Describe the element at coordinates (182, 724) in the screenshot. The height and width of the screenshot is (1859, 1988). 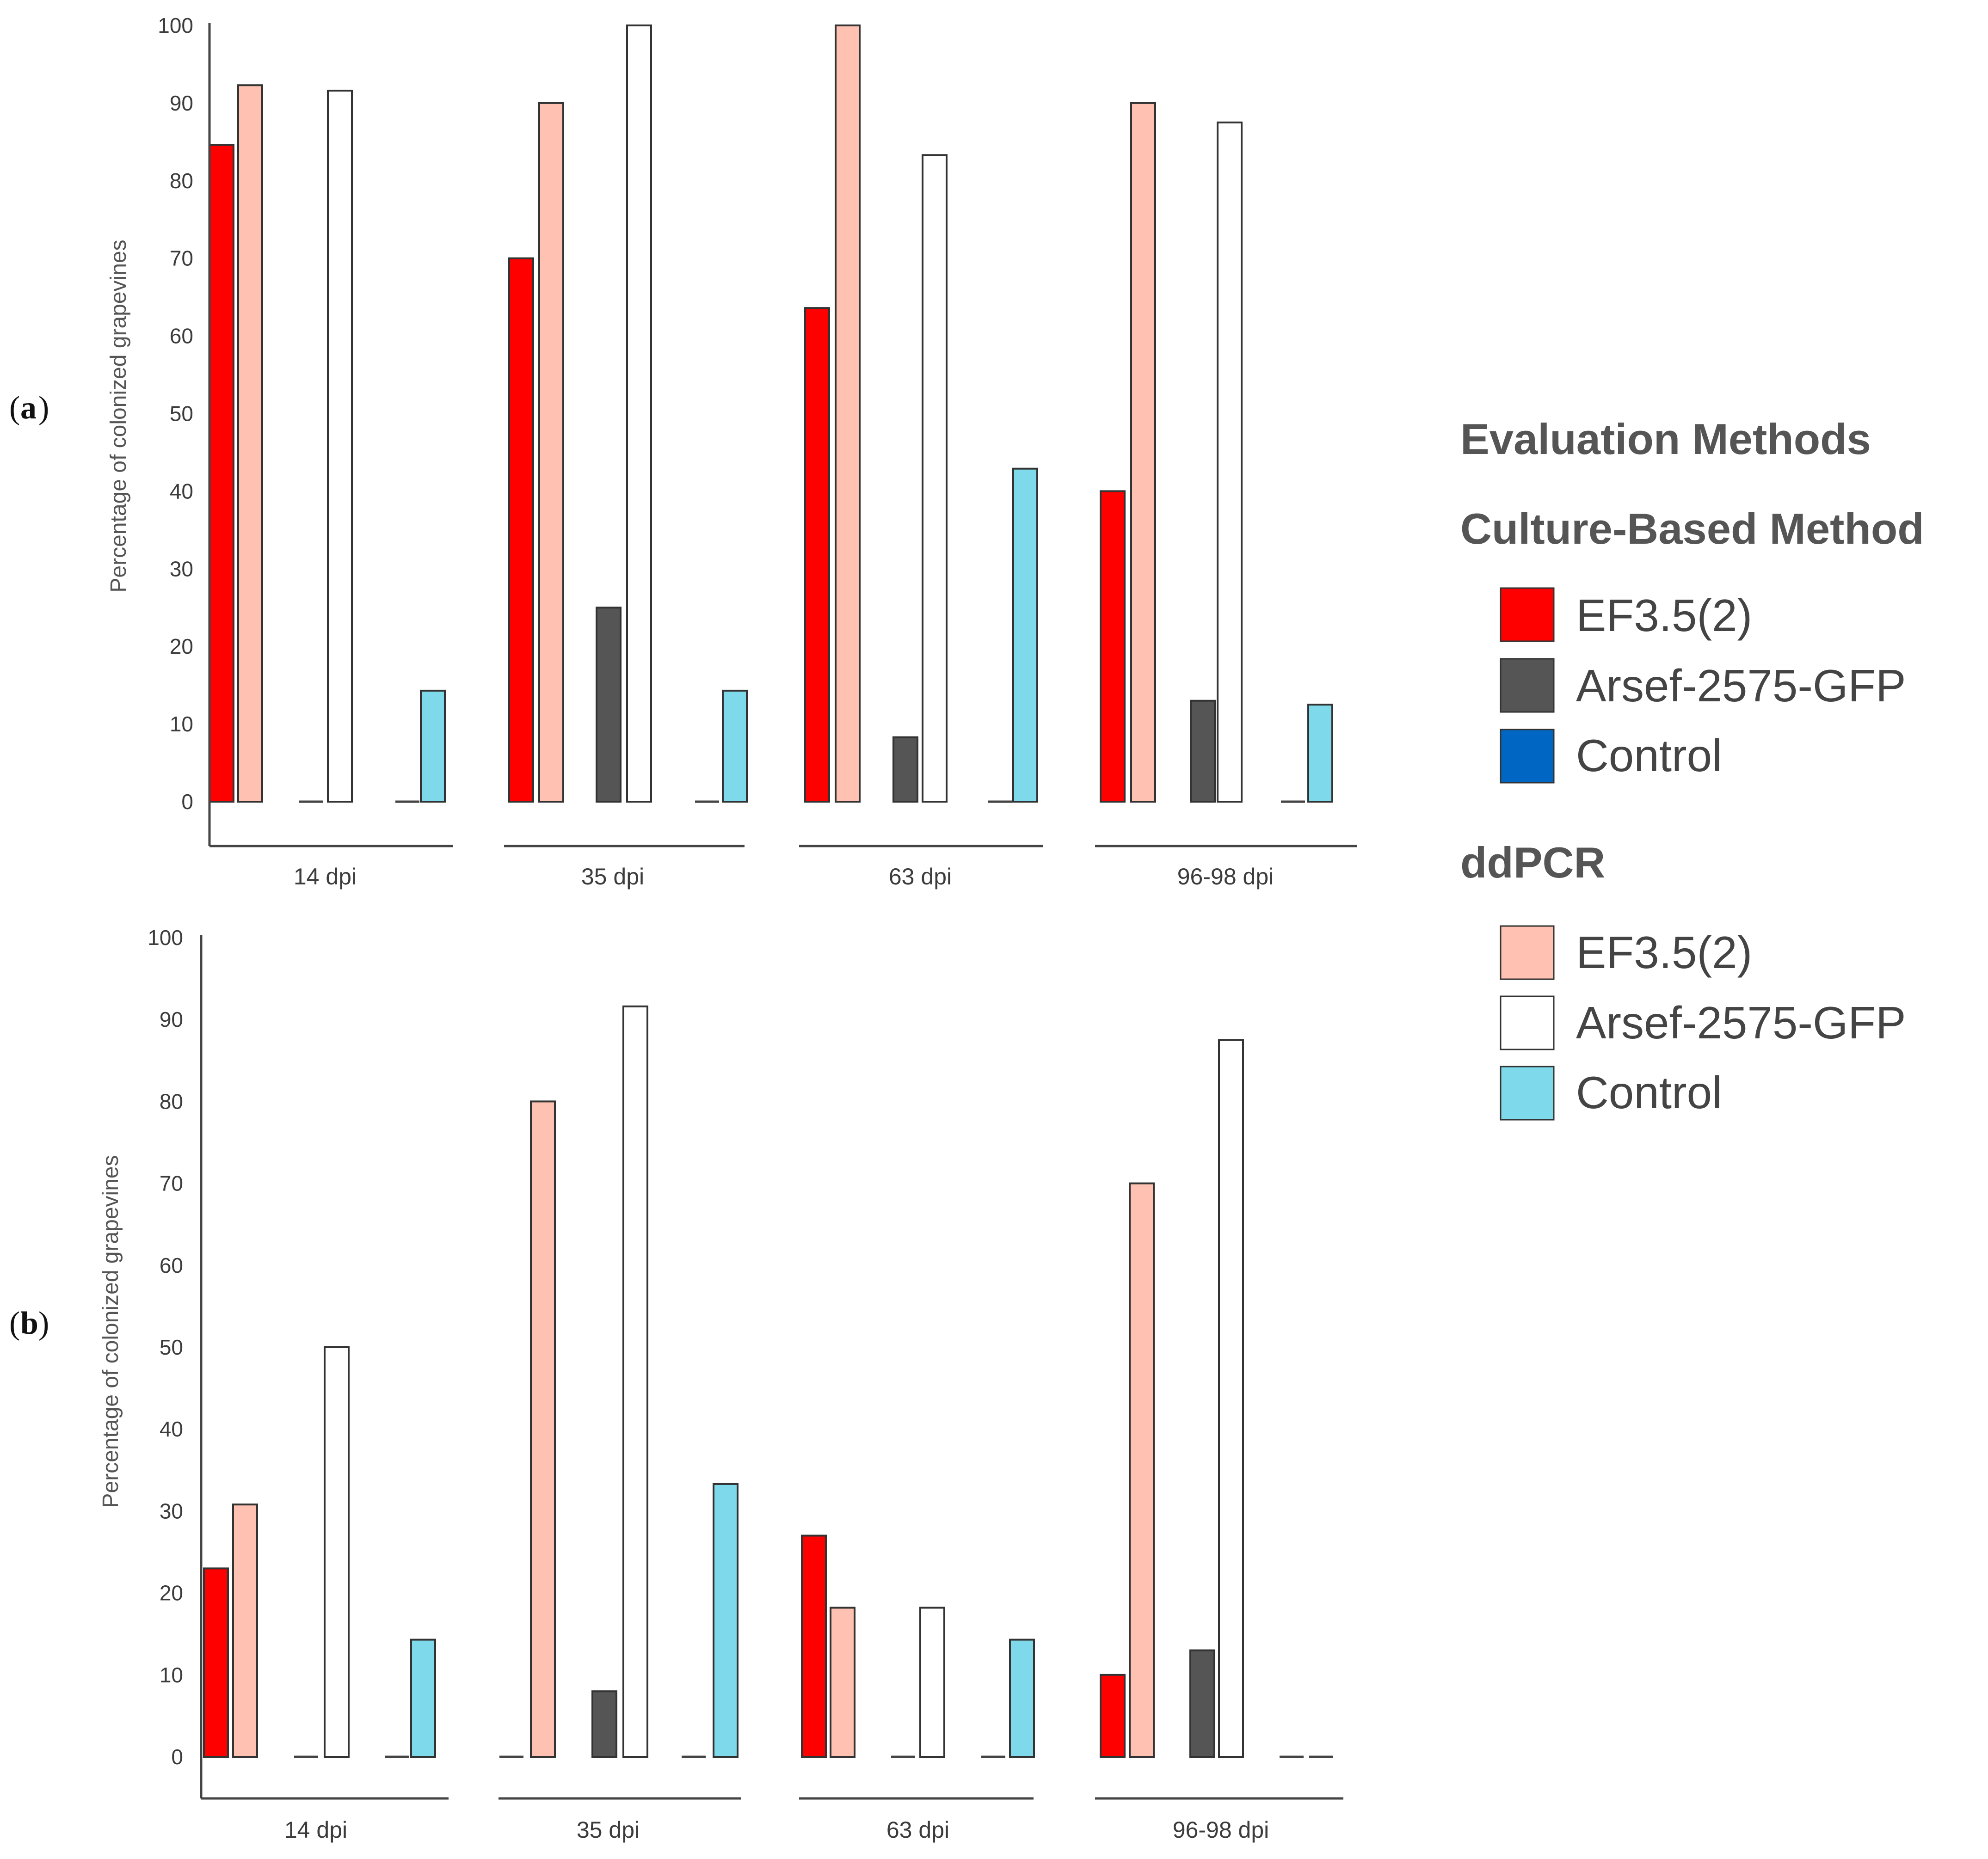
I see `panel-a-y-tick-10: 10` at that location.